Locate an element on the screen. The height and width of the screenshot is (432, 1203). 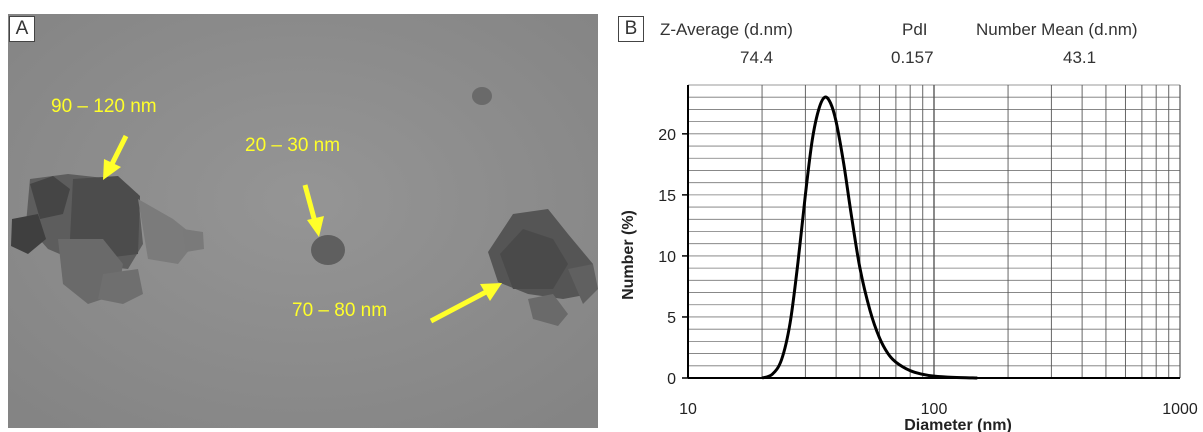
annotation-90-120: 90 – 120 nm is located at coordinates (104, 106).